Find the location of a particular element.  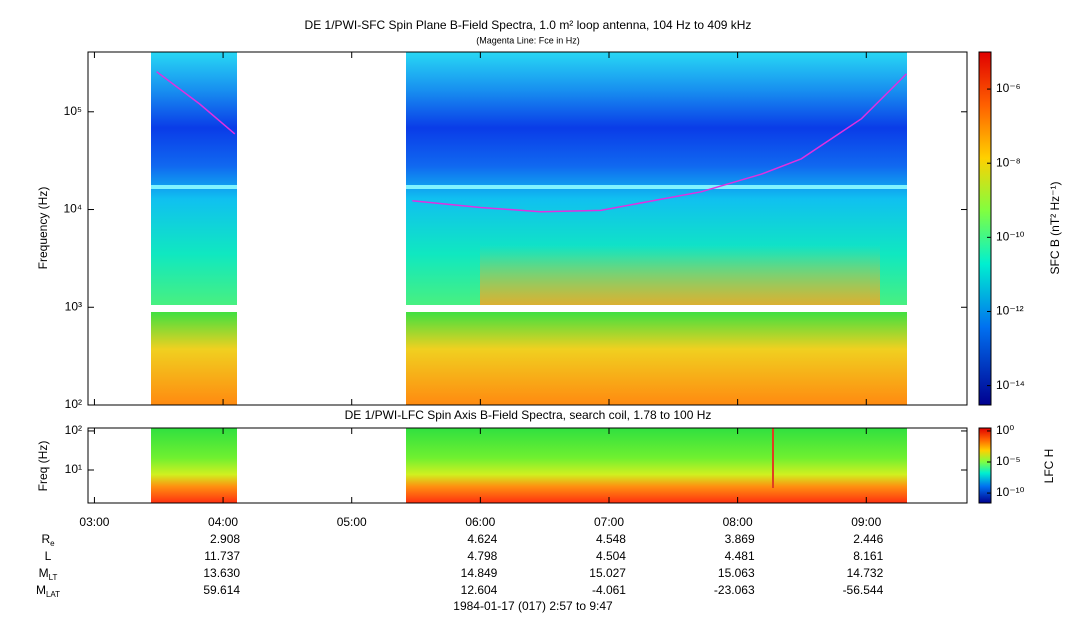

ephemeris-value: -23.063 is located at coordinates (734, 590).